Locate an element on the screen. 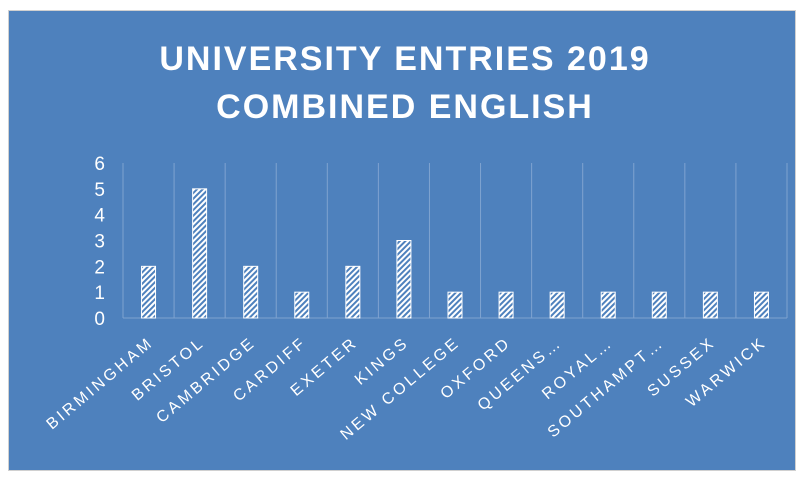  bar-cambridge is located at coordinates (251, 292).